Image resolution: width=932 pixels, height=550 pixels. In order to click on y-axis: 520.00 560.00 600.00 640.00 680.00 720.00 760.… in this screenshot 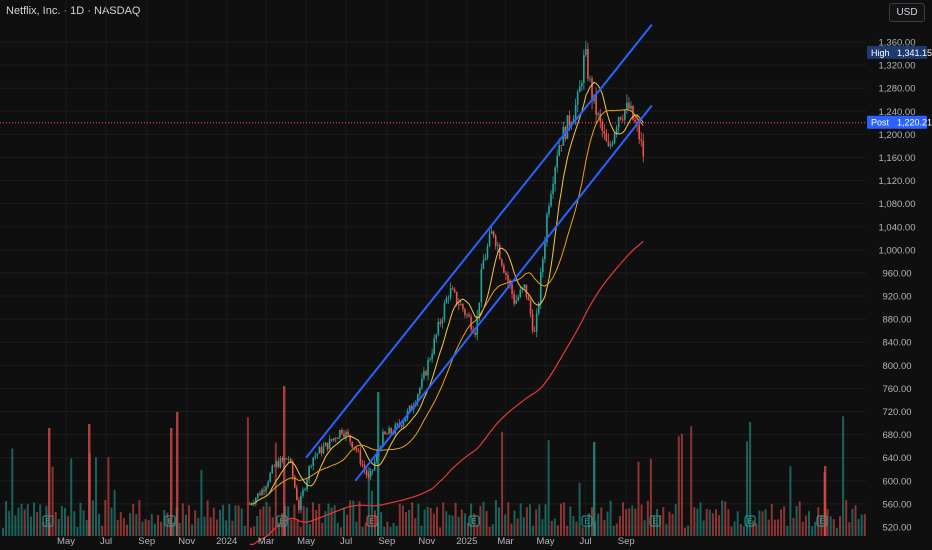, I will do `click(897, 286)`.